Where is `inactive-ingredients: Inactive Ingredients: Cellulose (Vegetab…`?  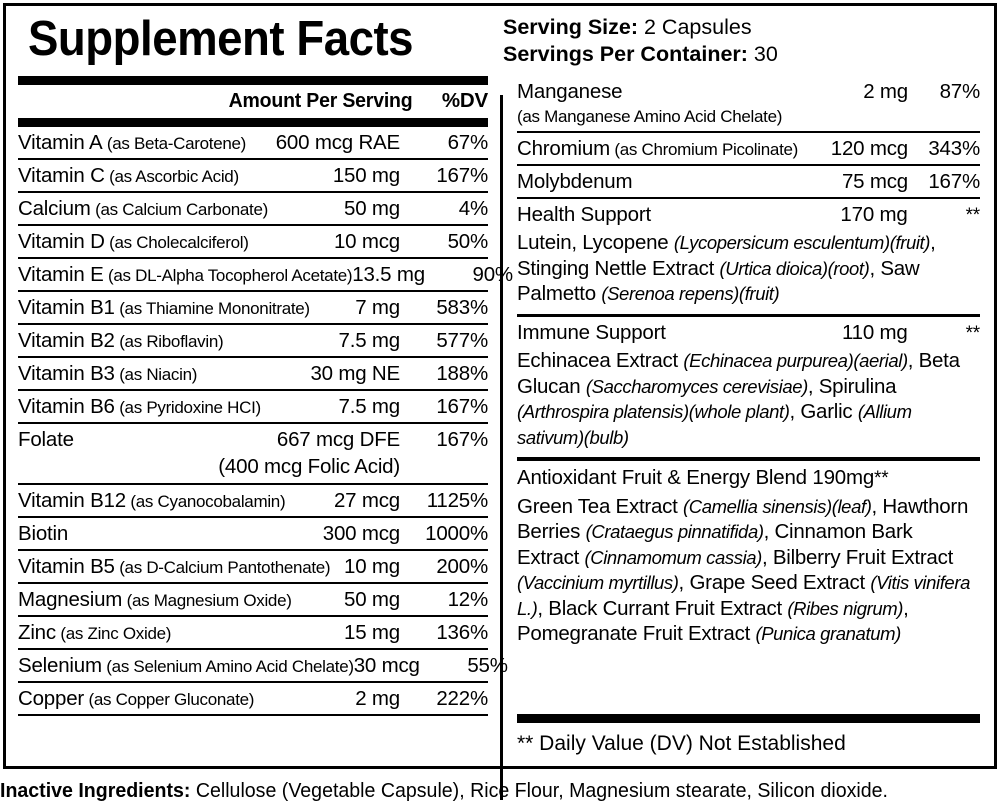
inactive-ingredients: Inactive Ingredients: Cellulose (Vegetab… is located at coordinates (479, 791).